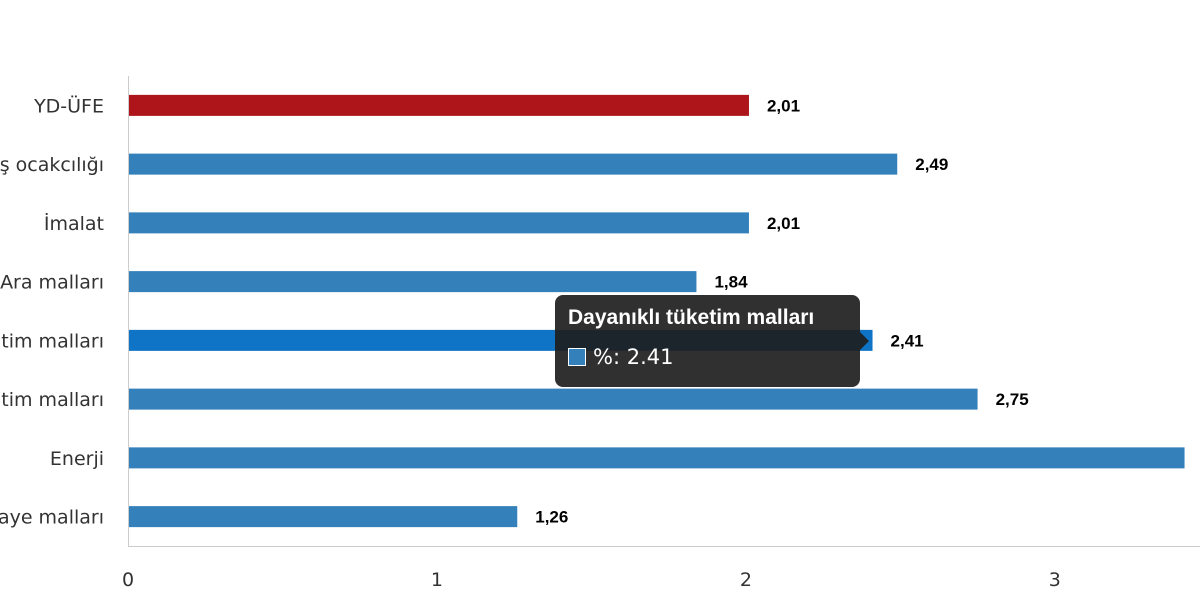 Image resolution: width=1200 pixels, height=600 pixels. I want to click on category-label-1: ş ocakcılığı, so click(52, 165).